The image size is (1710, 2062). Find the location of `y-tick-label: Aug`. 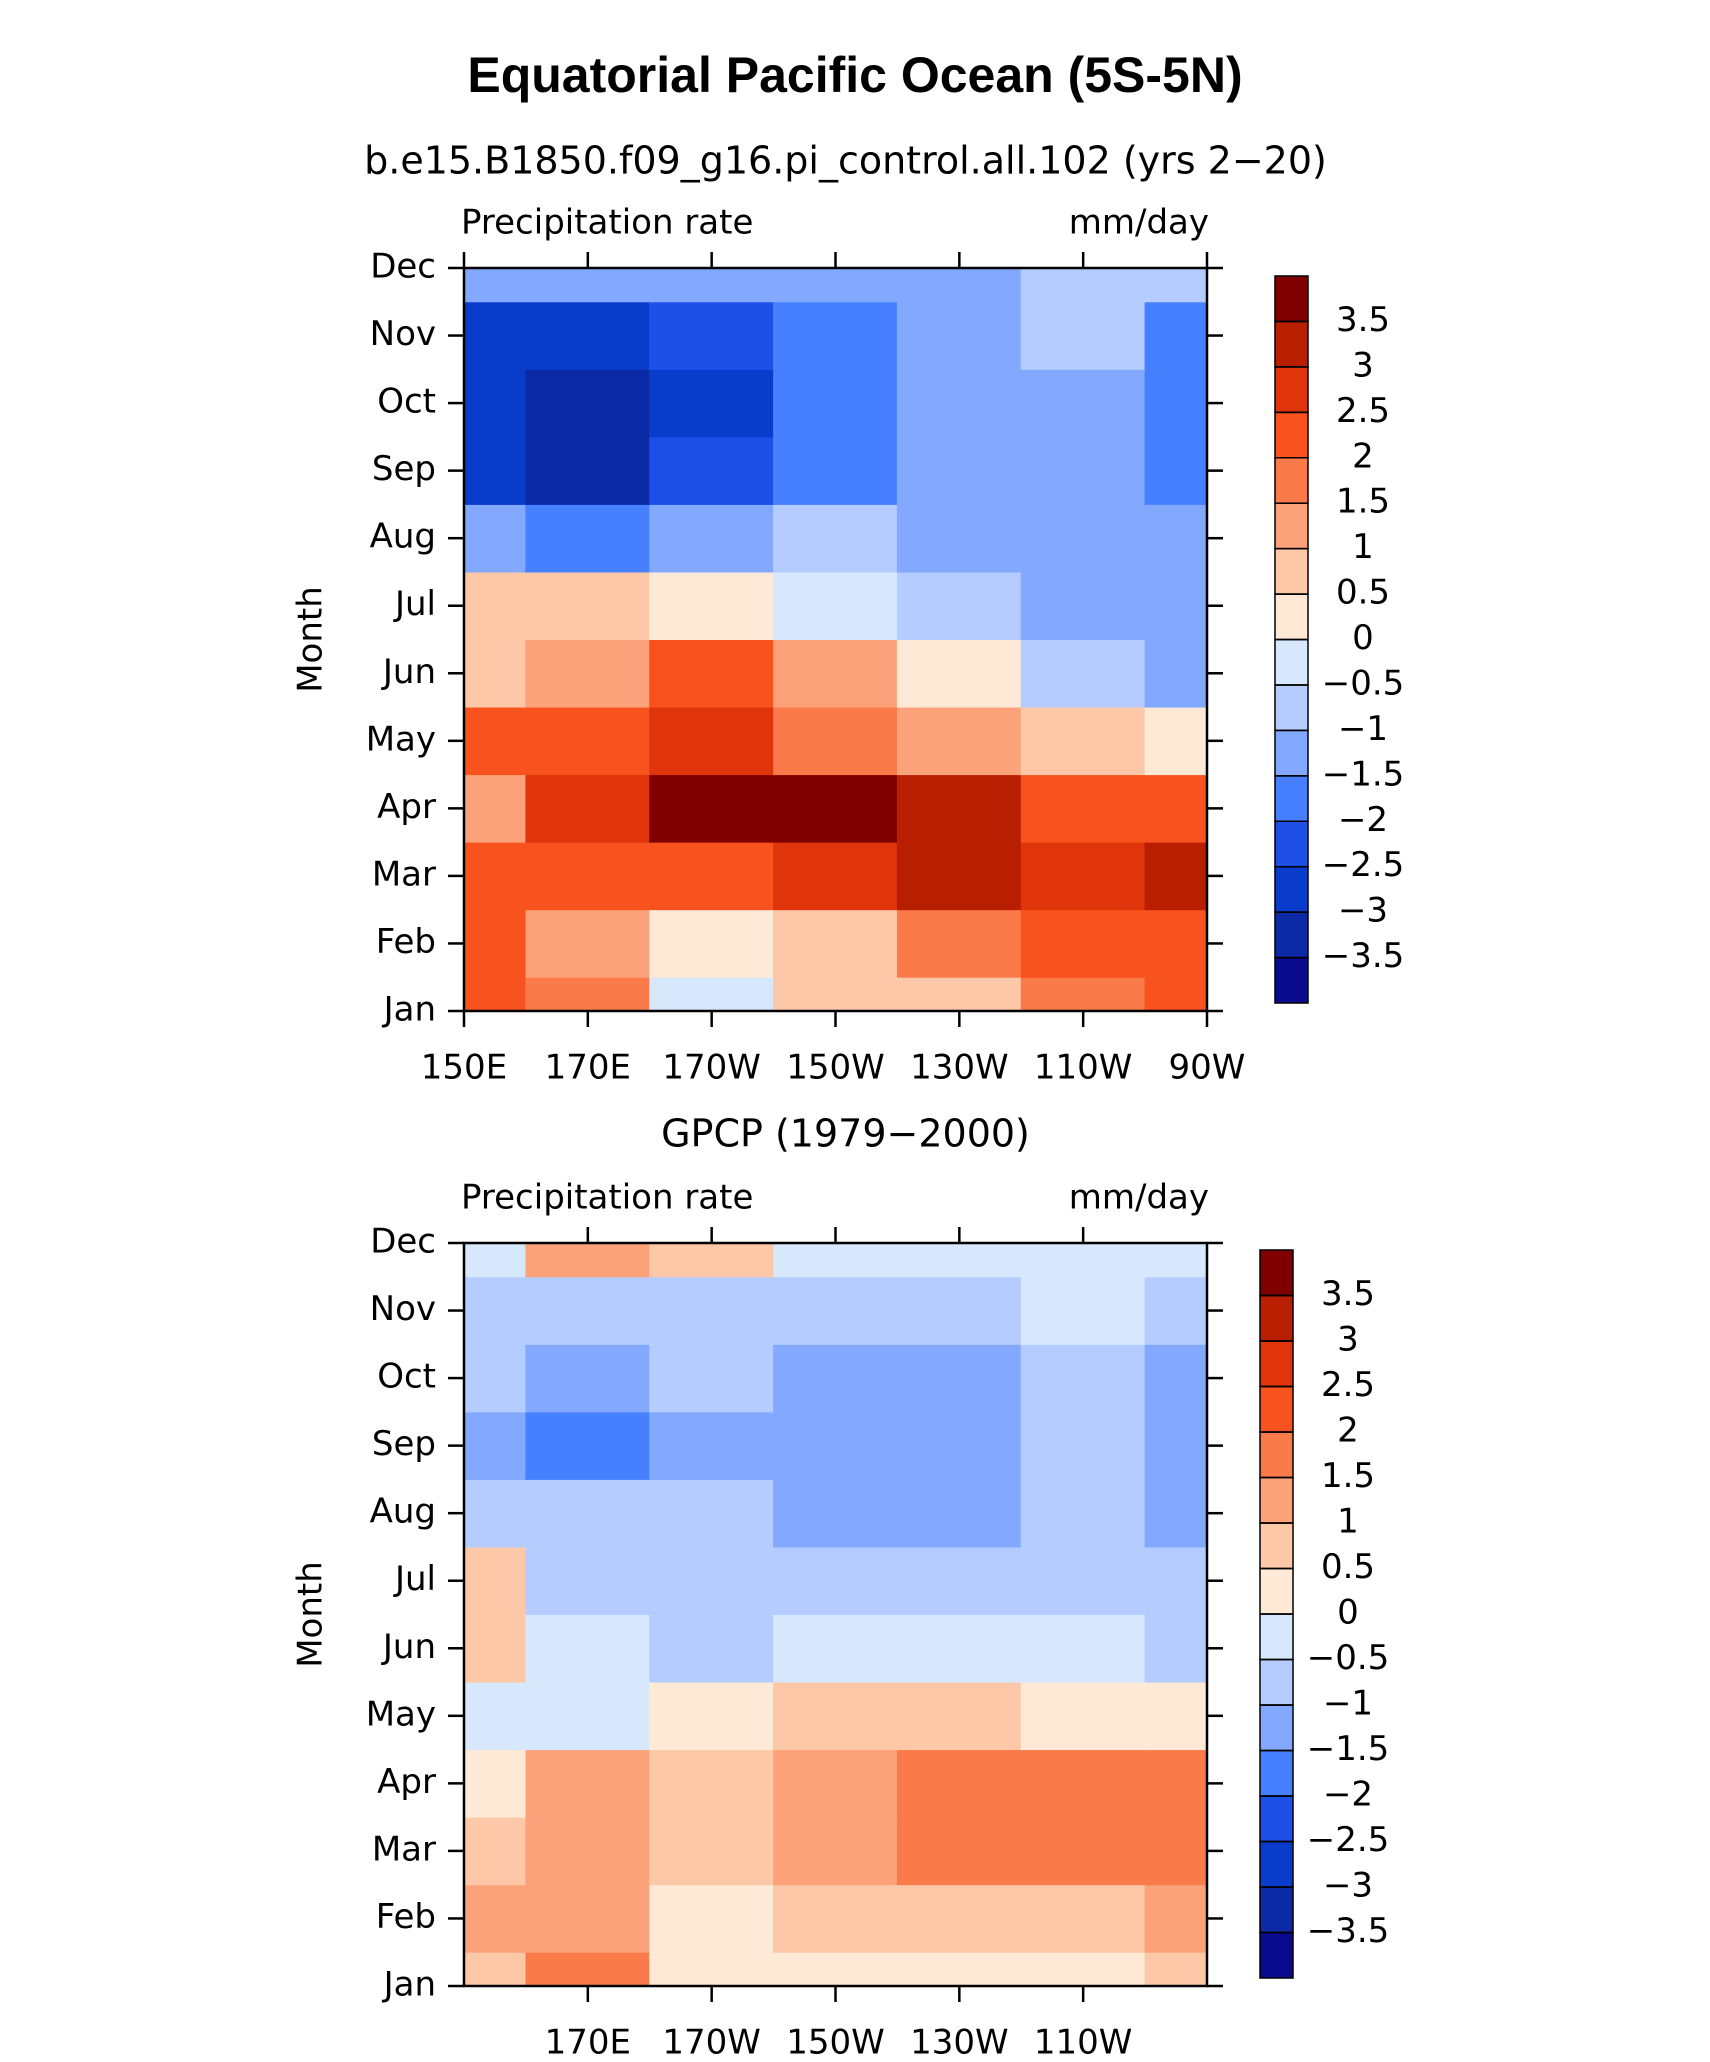

y-tick-label: Aug is located at coordinates (403, 537).